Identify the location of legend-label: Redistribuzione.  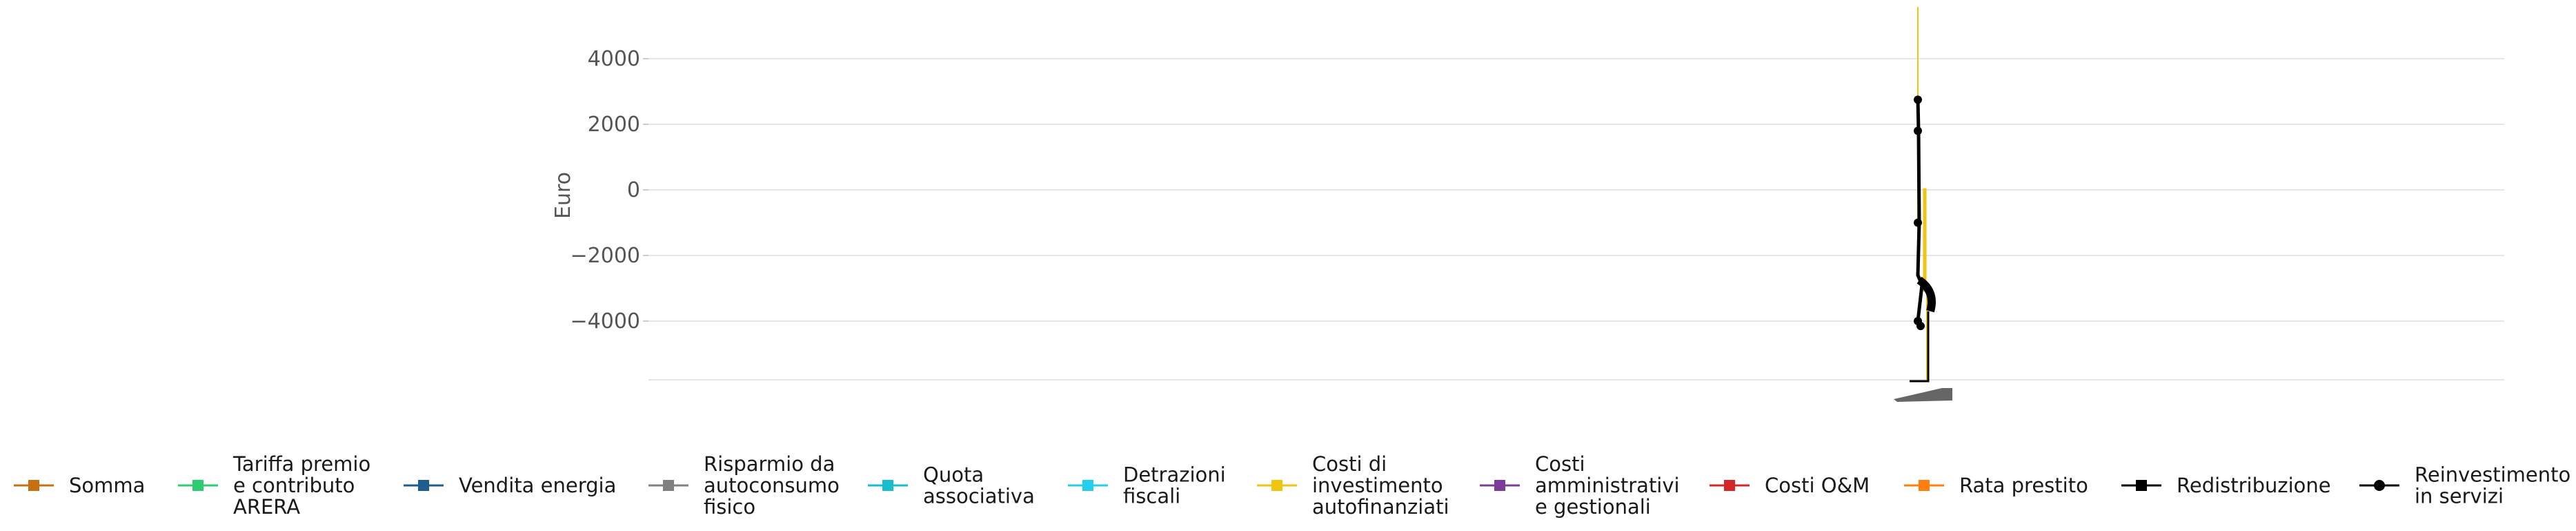
(2254, 485).